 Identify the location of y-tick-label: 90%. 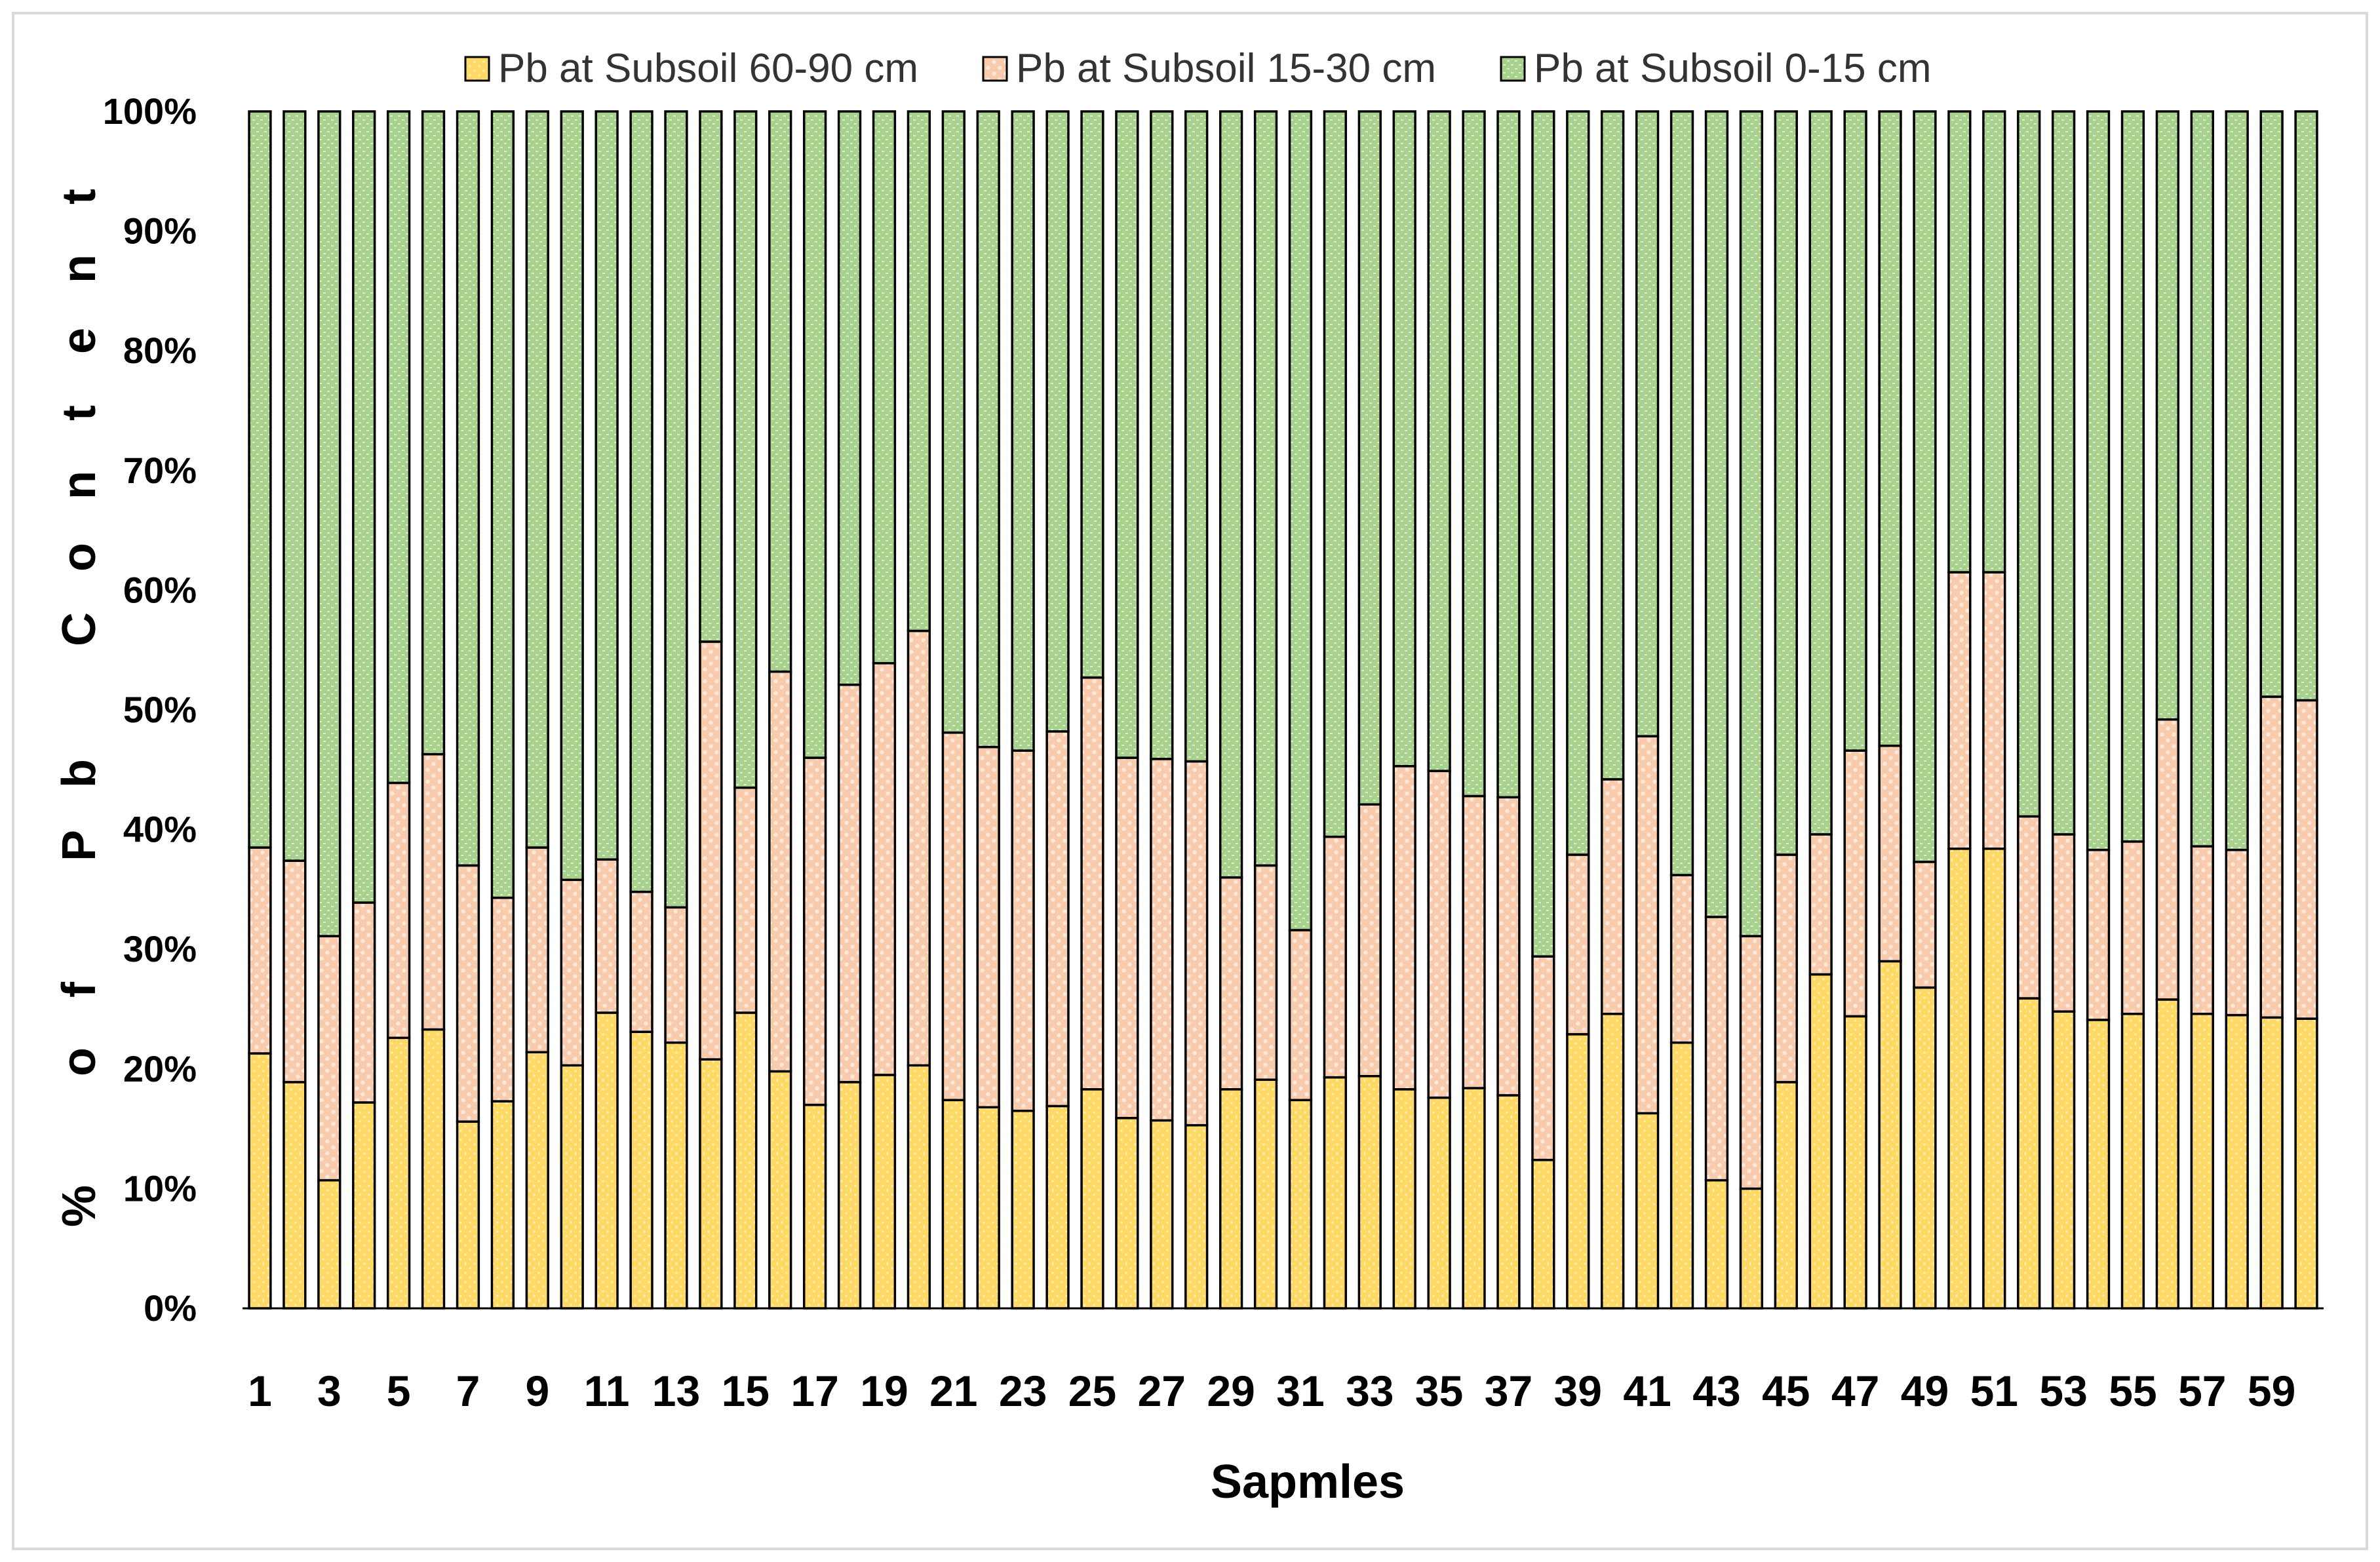
(160, 231).